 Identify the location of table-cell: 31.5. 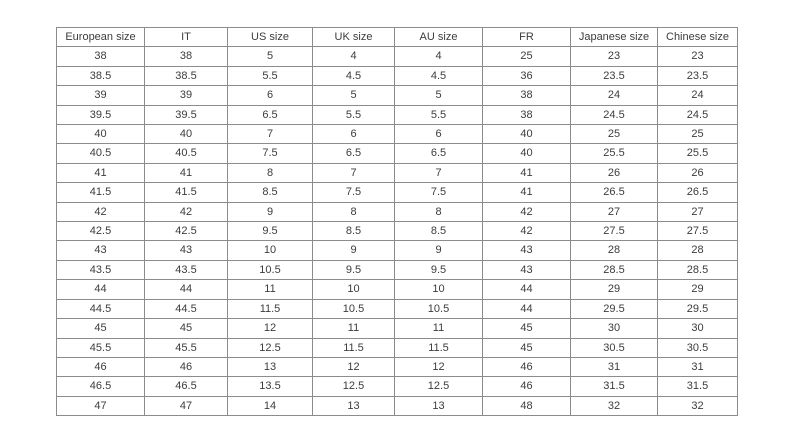
(697, 386).